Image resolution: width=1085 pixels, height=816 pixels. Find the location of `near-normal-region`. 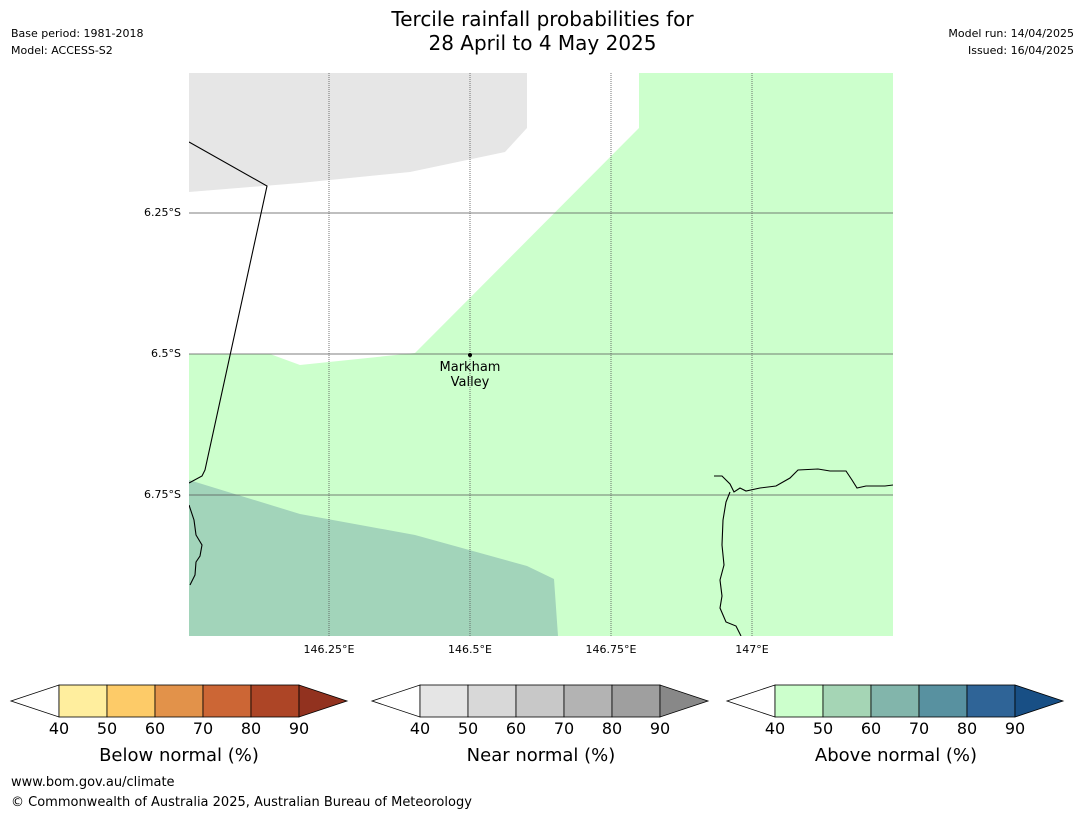

near-normal-region is located at coordinates (358, 132).